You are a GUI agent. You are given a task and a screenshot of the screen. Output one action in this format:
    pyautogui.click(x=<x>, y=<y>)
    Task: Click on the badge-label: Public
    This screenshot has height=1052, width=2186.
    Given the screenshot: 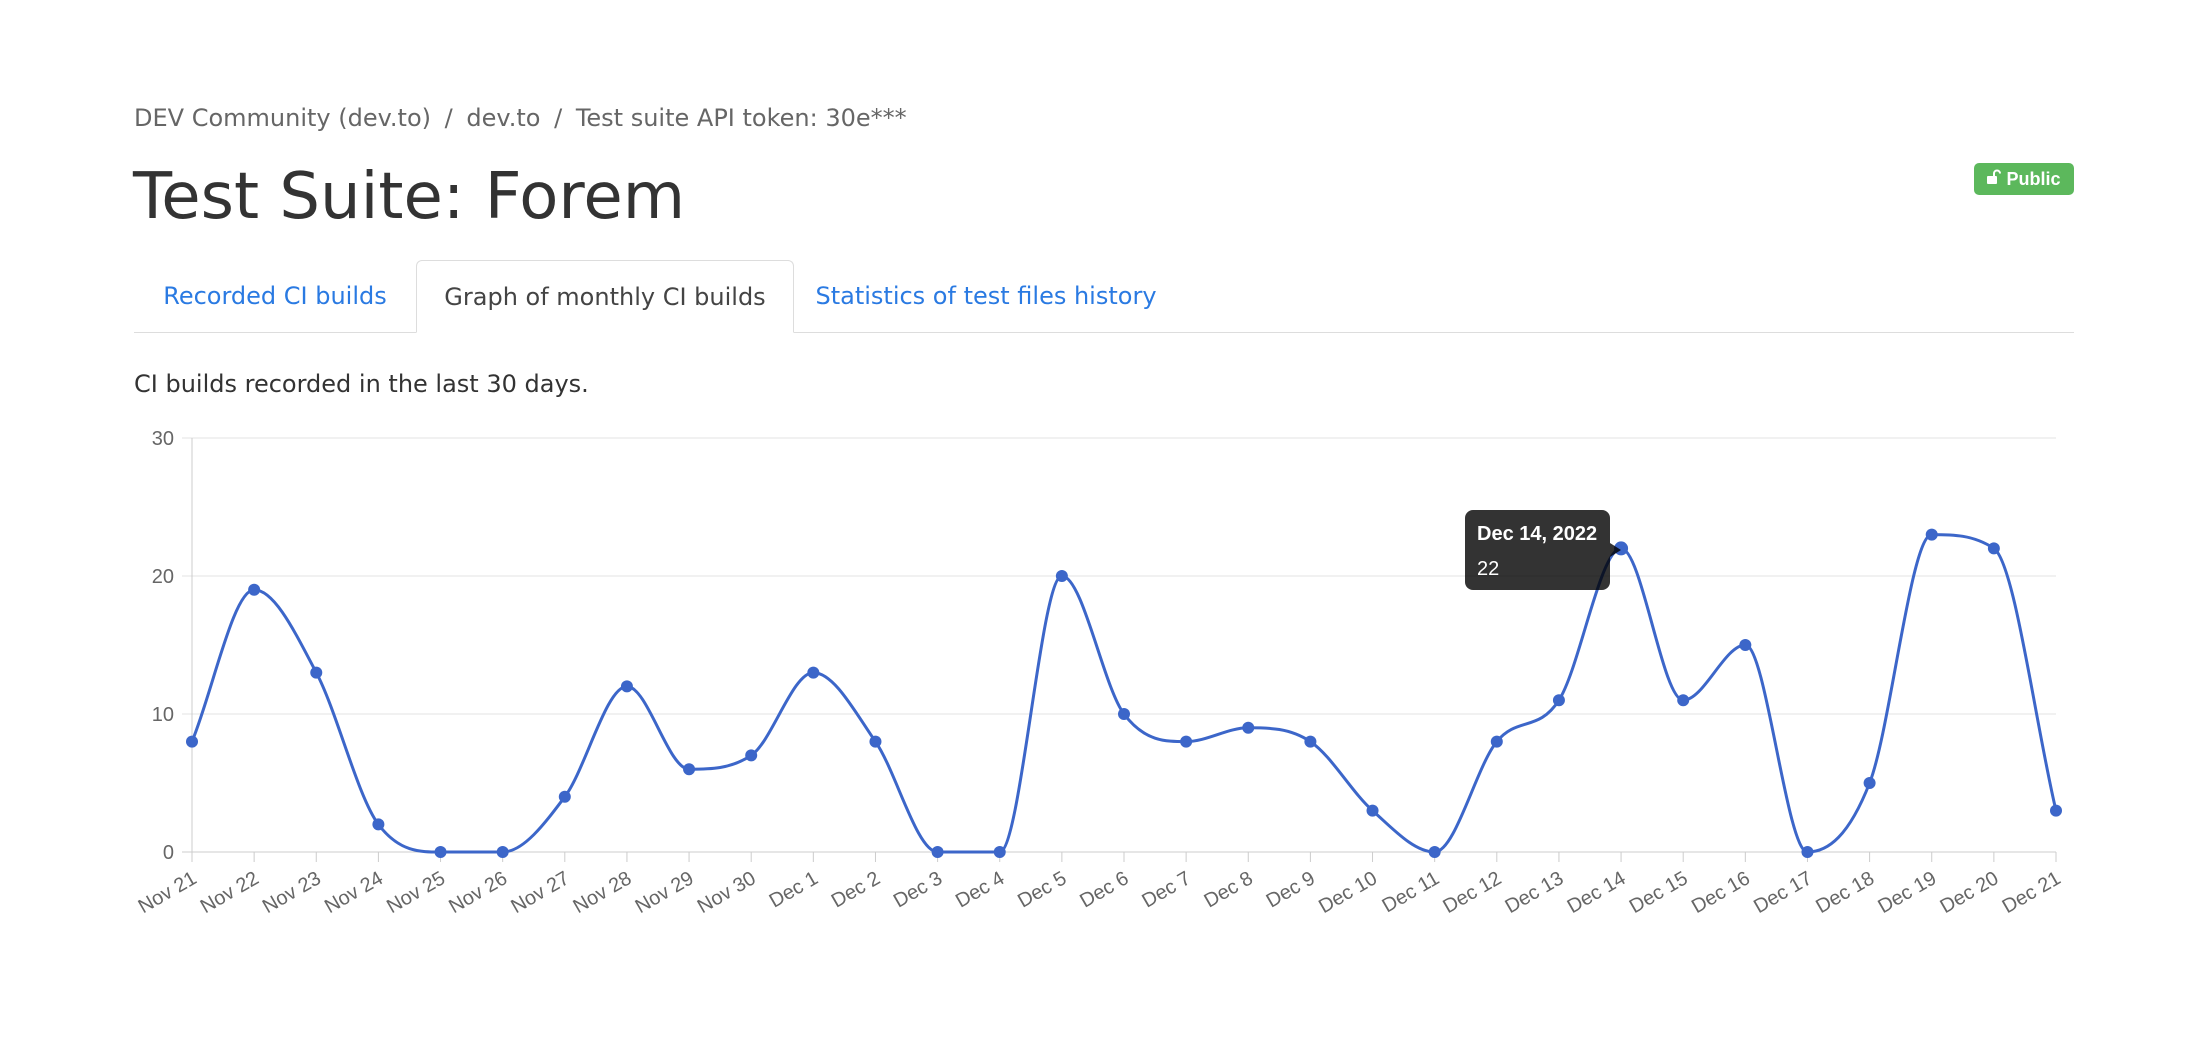 What is the action you would take?
    pyautogui.click(x=2033, y=178)
    